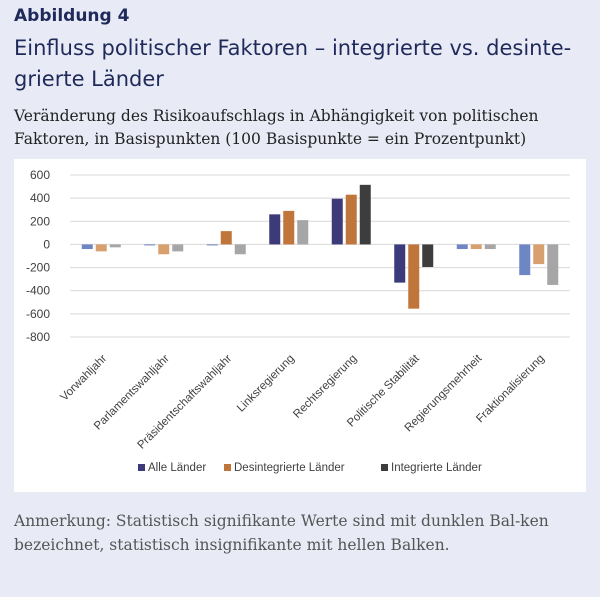  I want to click on x-tick-label: Vorwahljahr, so click(83, 378).